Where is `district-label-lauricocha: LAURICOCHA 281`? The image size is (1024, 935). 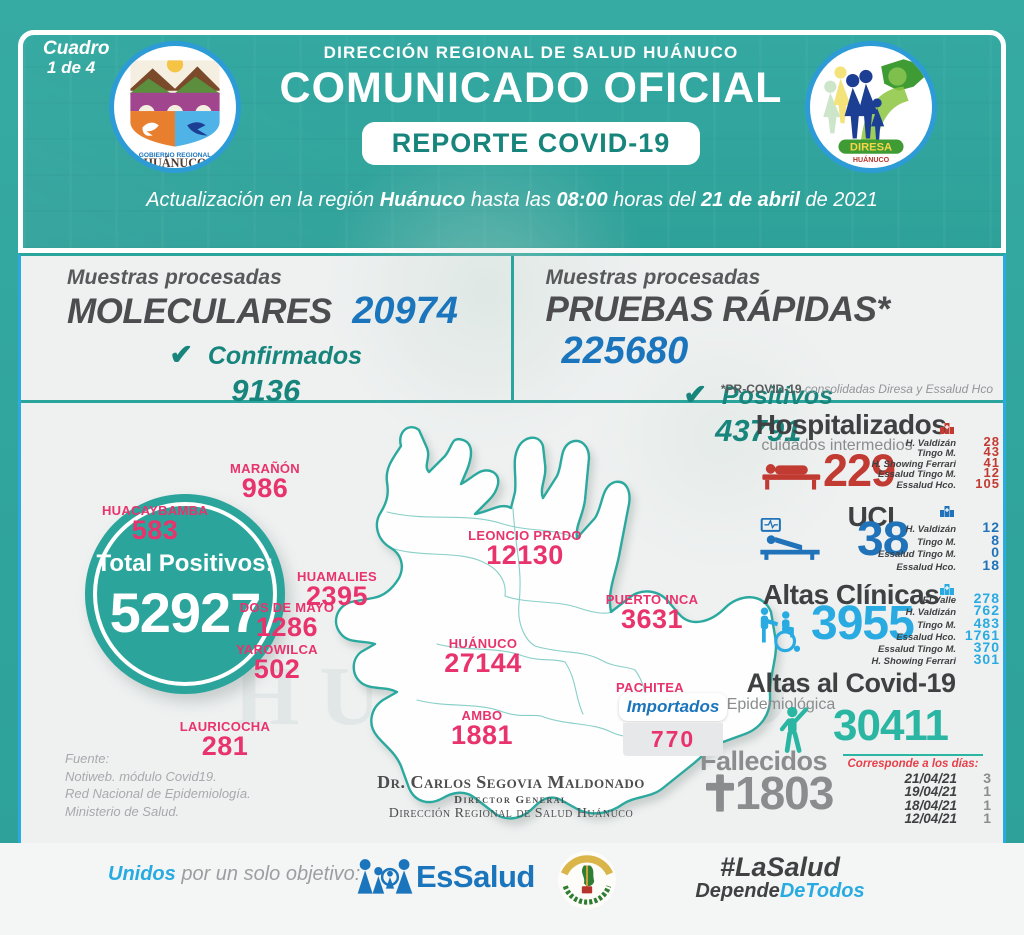 district-label-lauricocha: LAURICOCHA 281 is located at coordinates (225, 740).